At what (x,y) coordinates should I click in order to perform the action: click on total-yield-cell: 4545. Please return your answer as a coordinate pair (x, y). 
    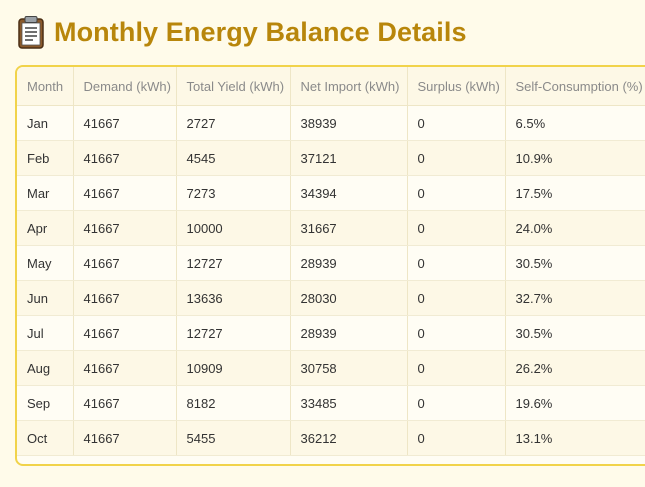
    Looking at the image, I should click on (233, 158).